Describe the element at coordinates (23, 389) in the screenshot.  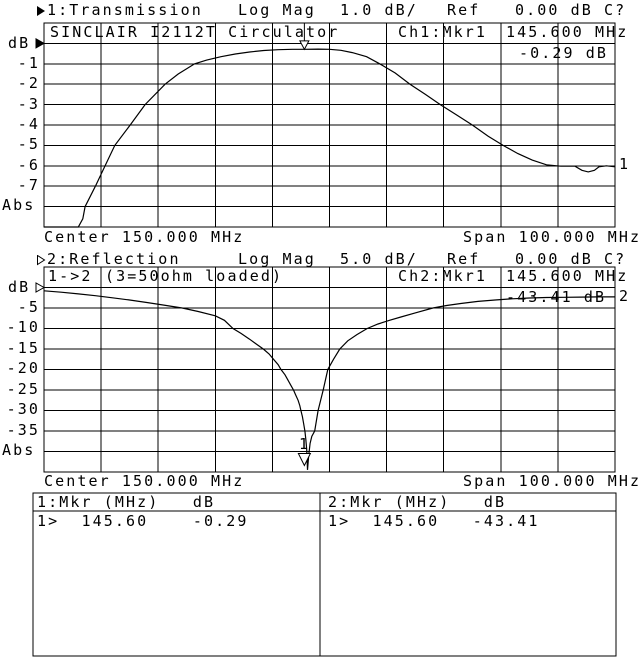
I see `ch2-ytick: -25` at that location.